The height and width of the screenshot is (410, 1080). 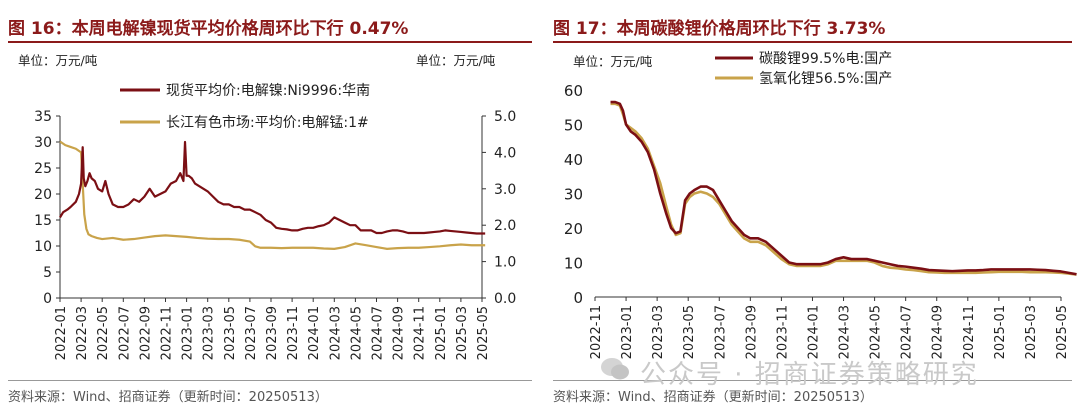 What do you see at coordinates (578, 298) in the screenshot?
I see `y-tick-label: 0` at bounding box center [578, 298].